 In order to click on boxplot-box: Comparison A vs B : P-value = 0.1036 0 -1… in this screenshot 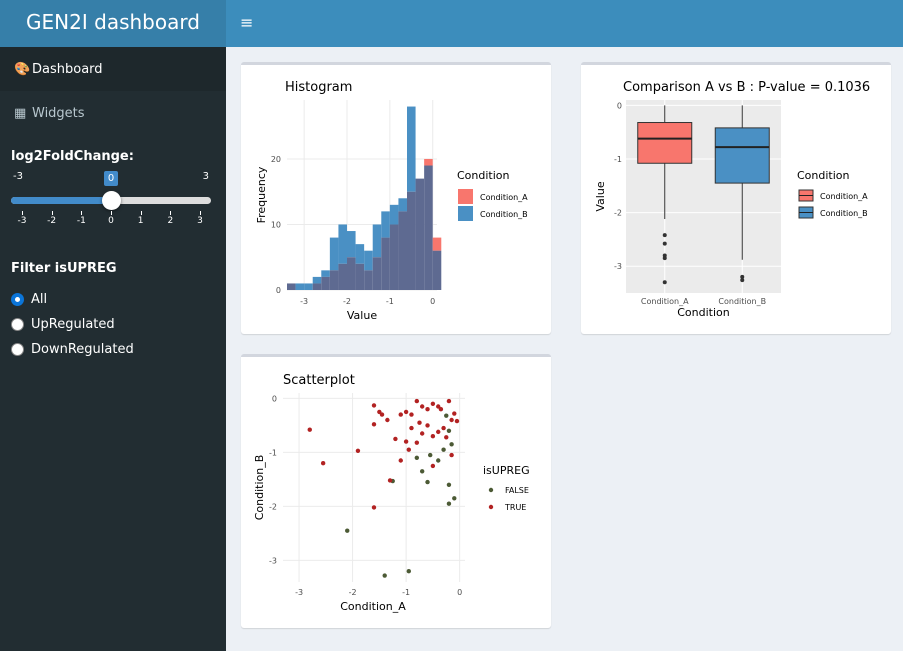, I will do `click(736, 198)`.